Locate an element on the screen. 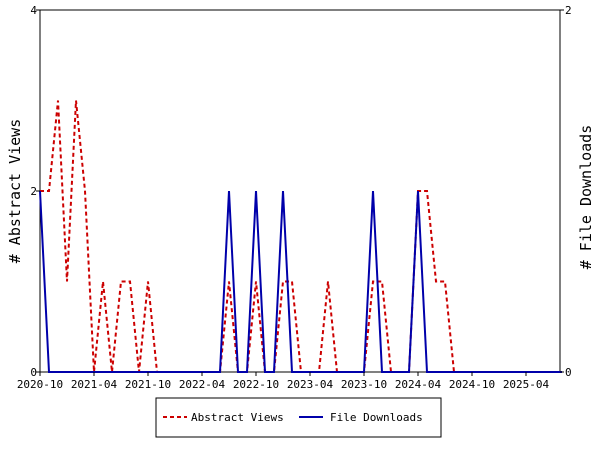  x-tick-label-2024-10: 2024-10 is located at coordinates (472, 384).